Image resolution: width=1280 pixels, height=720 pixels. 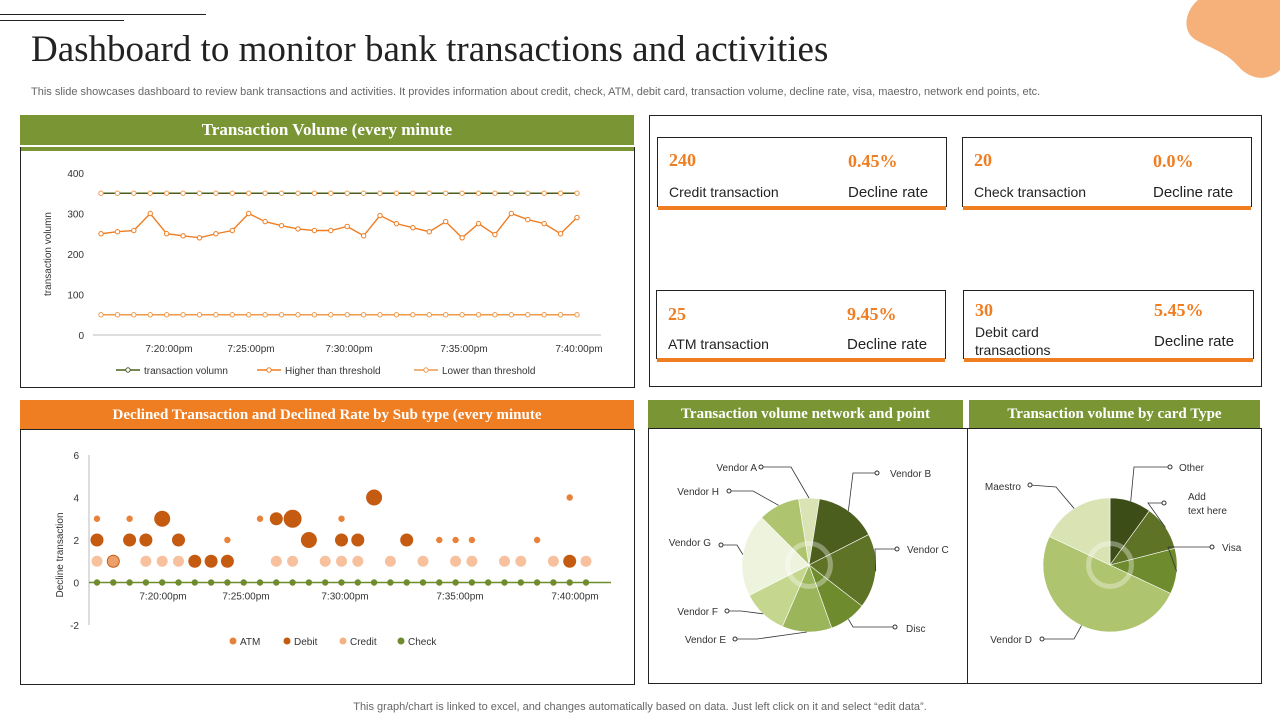 I want to click on network-panel-header: Transaction volume network and point, so click(x=805, y=414).